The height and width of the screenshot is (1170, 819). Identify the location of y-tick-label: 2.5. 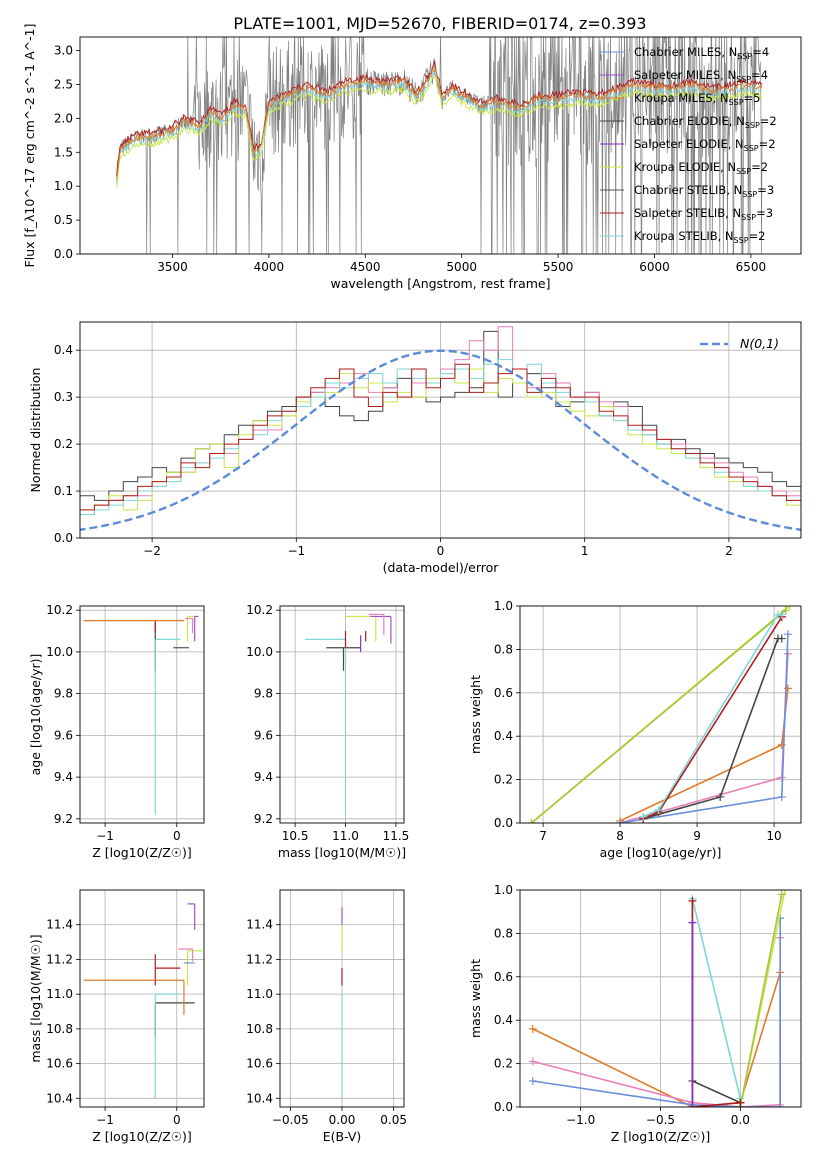
(63, 84).